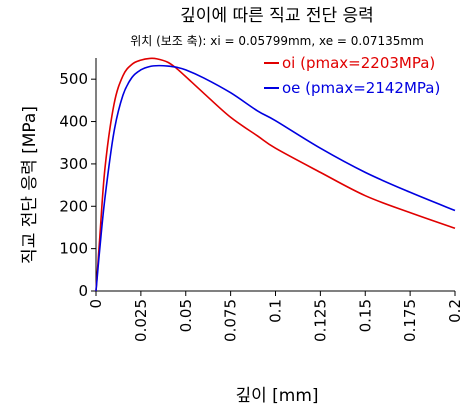  I want to click on x-ticks: 0 0.025 0.05 0.075 0.1 0.125 0.15 0.175 0.2, so click(275, 316).